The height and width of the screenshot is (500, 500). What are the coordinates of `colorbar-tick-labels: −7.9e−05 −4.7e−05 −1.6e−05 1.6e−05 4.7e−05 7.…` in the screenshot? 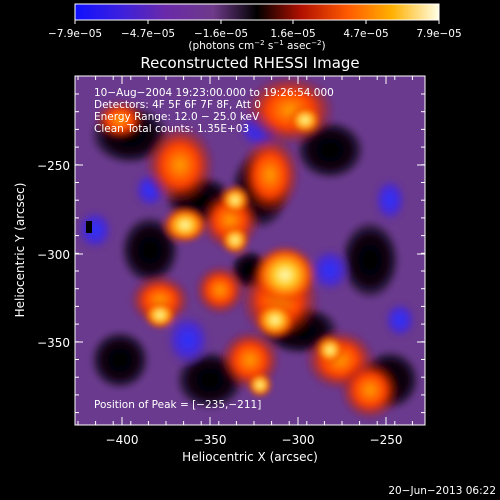 It's located at (255, 34).